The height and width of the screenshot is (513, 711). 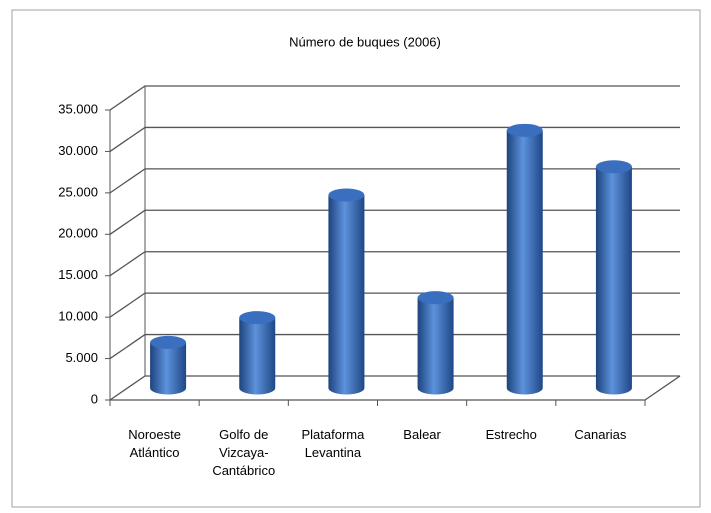 What do you see at coordinates (78, 108) in the screenshot?
I see `y-tick-label: 35.000` at bounding box center [78, 108].